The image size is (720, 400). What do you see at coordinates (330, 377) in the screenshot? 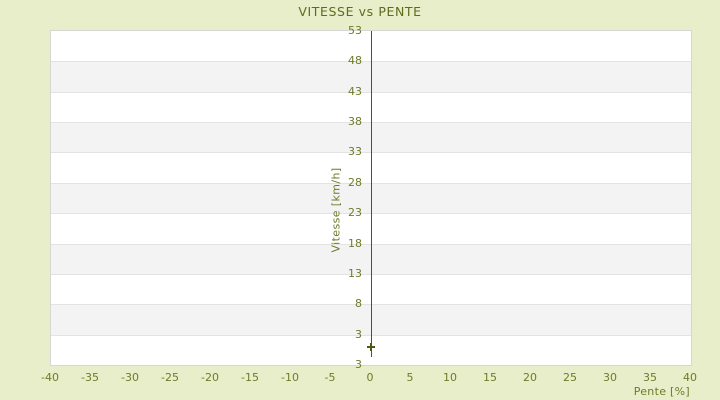
I see `x-tick-label: -5` at bounding box center [330, 377].